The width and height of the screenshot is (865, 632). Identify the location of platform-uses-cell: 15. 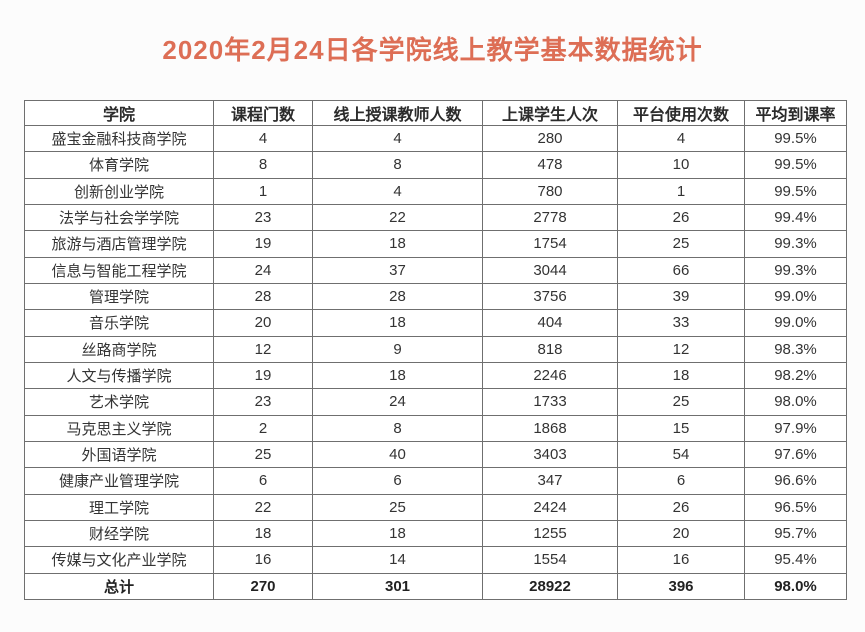
(681, 428).